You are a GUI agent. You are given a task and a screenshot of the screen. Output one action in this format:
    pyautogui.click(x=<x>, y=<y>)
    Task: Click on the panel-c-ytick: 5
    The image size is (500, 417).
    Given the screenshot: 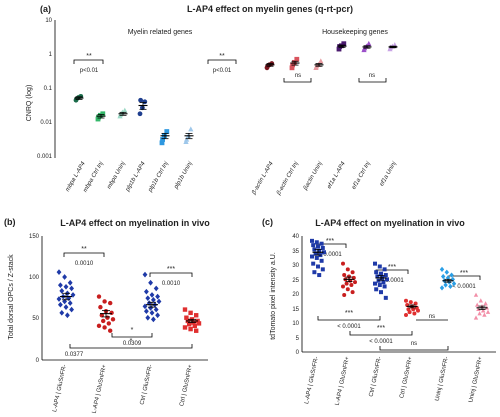 What is the action you would take?
    pyautogui.click(x=298, y=339)
    